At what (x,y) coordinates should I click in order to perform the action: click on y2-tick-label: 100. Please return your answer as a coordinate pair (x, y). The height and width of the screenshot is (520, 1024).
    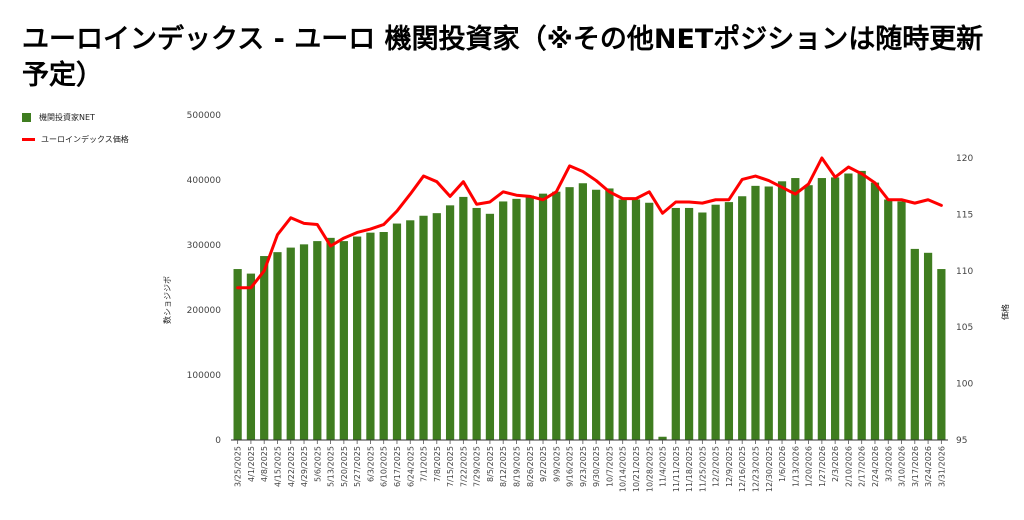
    Looking at the image, I should click on (964, 385).